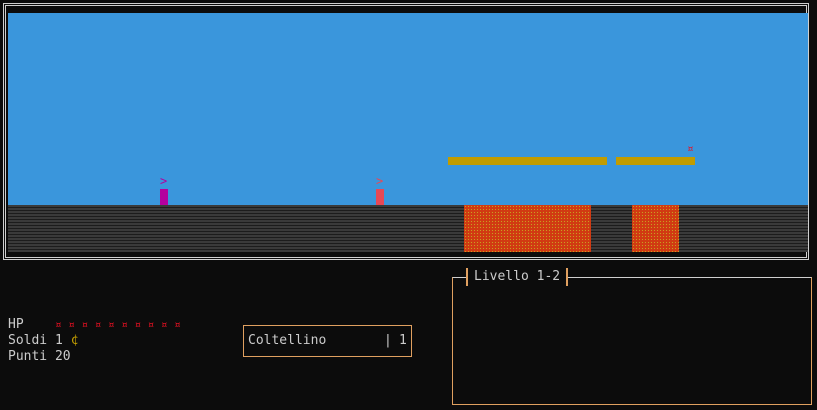  Describe the element at coordinates (287, 340) in the screenshot. I see `item-name: Coltellino` at that location.